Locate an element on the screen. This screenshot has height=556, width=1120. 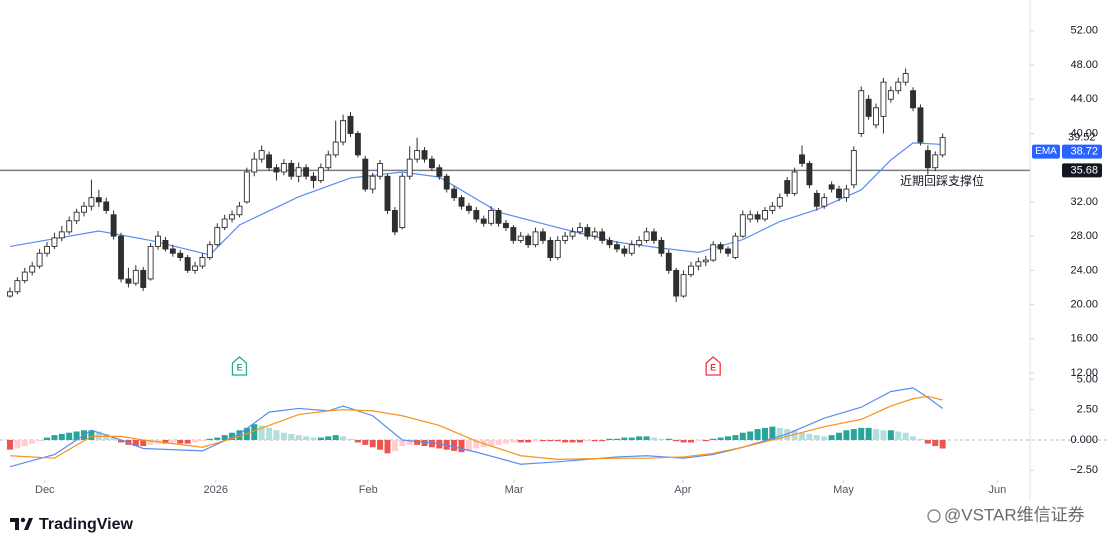
signal-line is located at coordinates (476, 427).